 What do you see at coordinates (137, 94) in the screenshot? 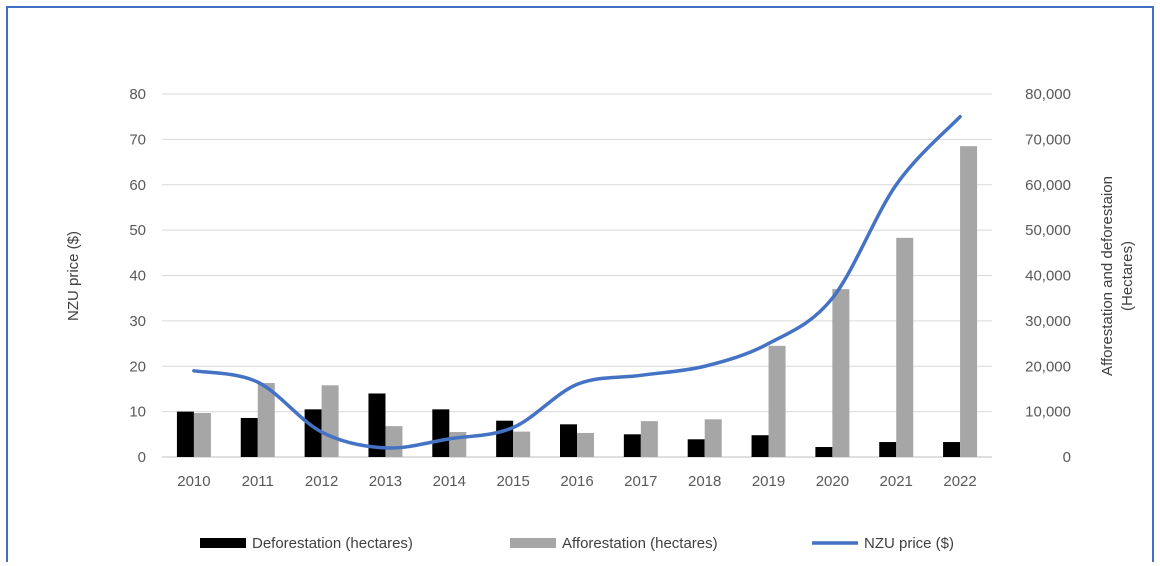
I see `left-tick-label: 80` at bounding box center [137, 94].